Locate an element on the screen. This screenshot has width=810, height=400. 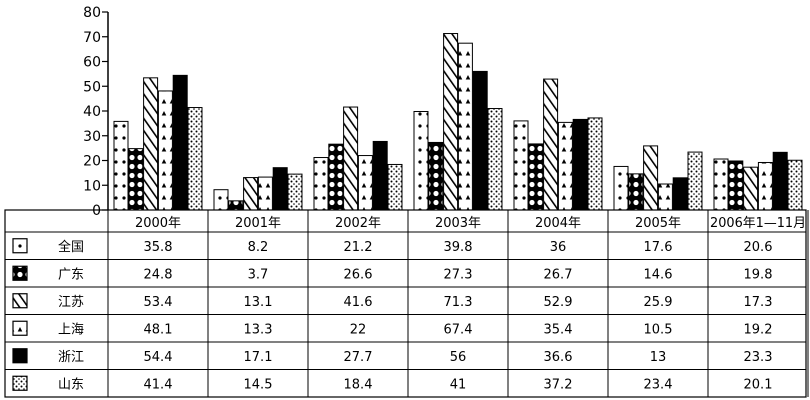
table-cell-value: 21.2 is located at coordinates (358, 247).